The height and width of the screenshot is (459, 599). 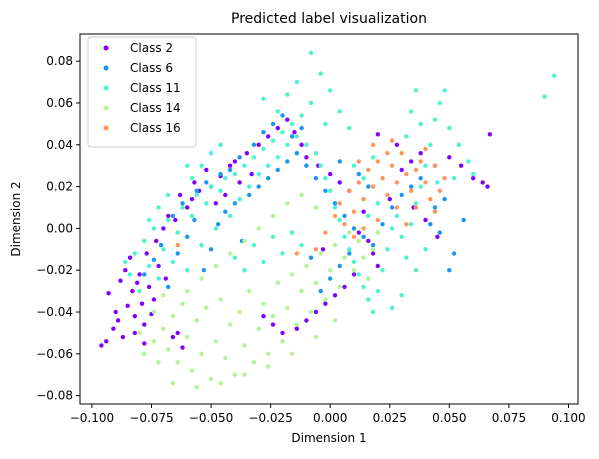 What do you see at coordinates (330, 418) in the screenshot?
I see `x-tick-label: 0.000` at bounding box center [330, 418].